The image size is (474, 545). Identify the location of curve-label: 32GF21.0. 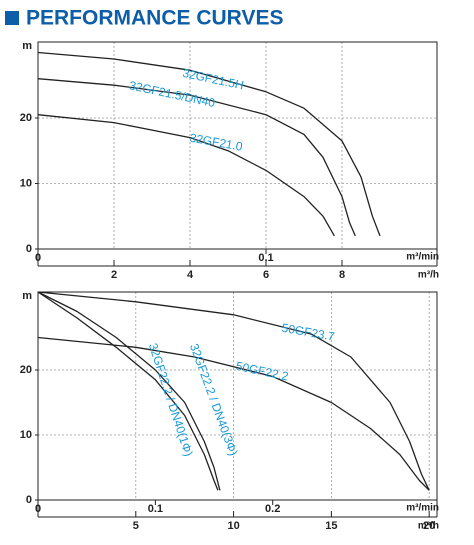
(216, 142).